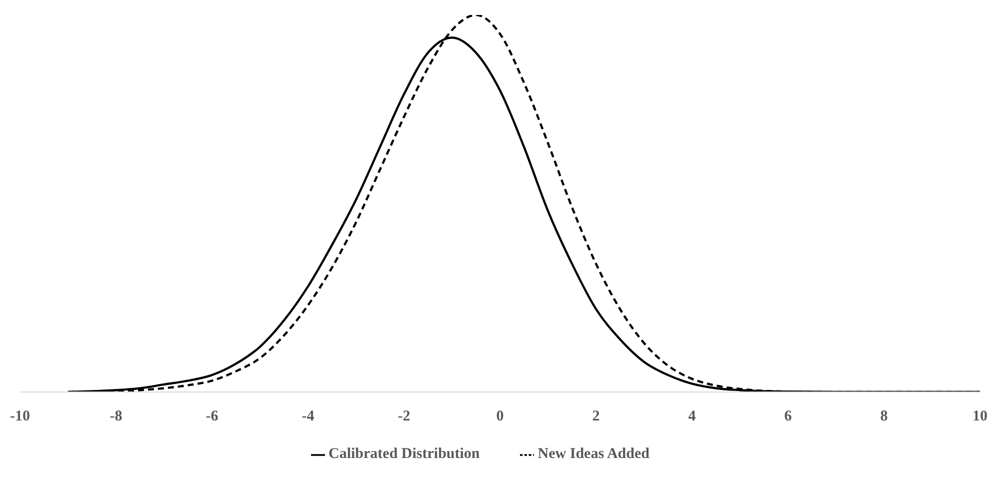 Image resolution: width=996 pixels, height=499 pixels. I want to click on x-tick-label: 6, so click(788, 416).